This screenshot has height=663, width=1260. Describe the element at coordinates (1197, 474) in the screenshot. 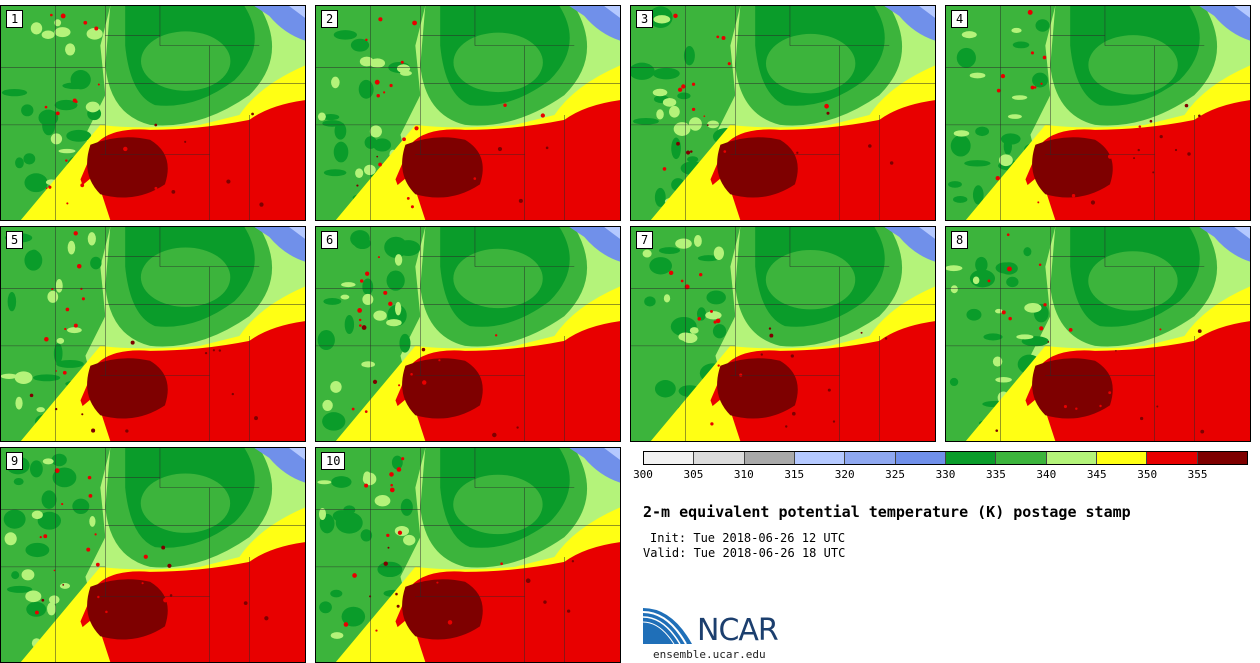

I see `colorbar-tick-label: 355` at that location.